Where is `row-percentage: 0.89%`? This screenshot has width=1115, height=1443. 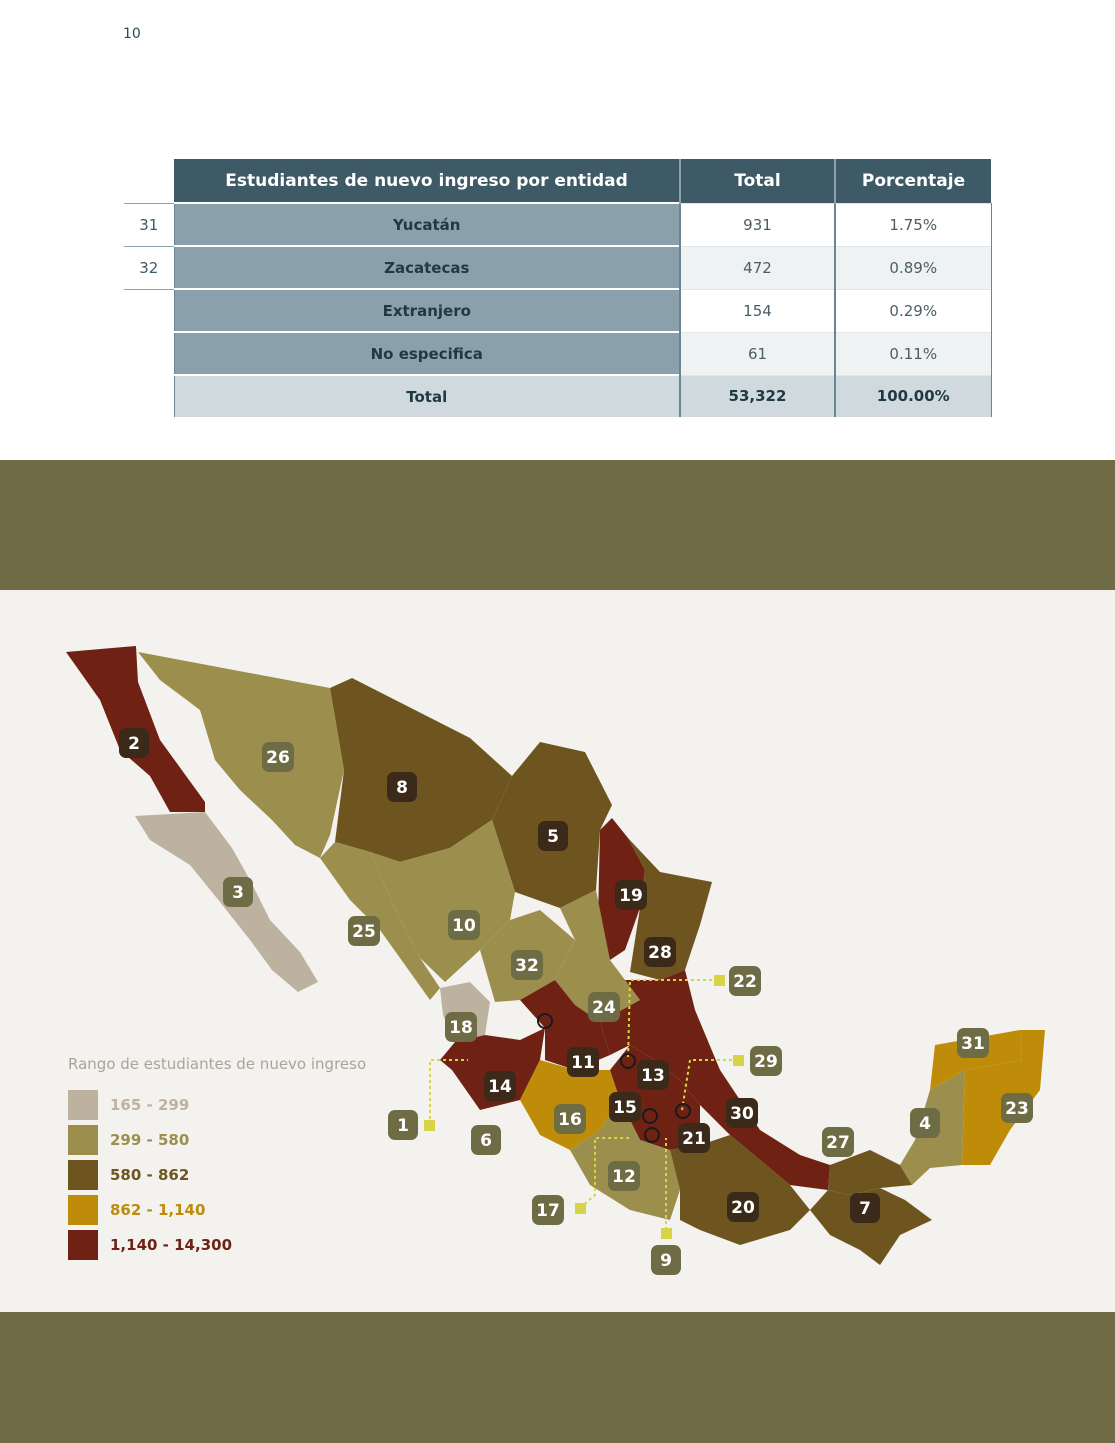 row-percentage: 0.89% is located at coordinates (913, 267).